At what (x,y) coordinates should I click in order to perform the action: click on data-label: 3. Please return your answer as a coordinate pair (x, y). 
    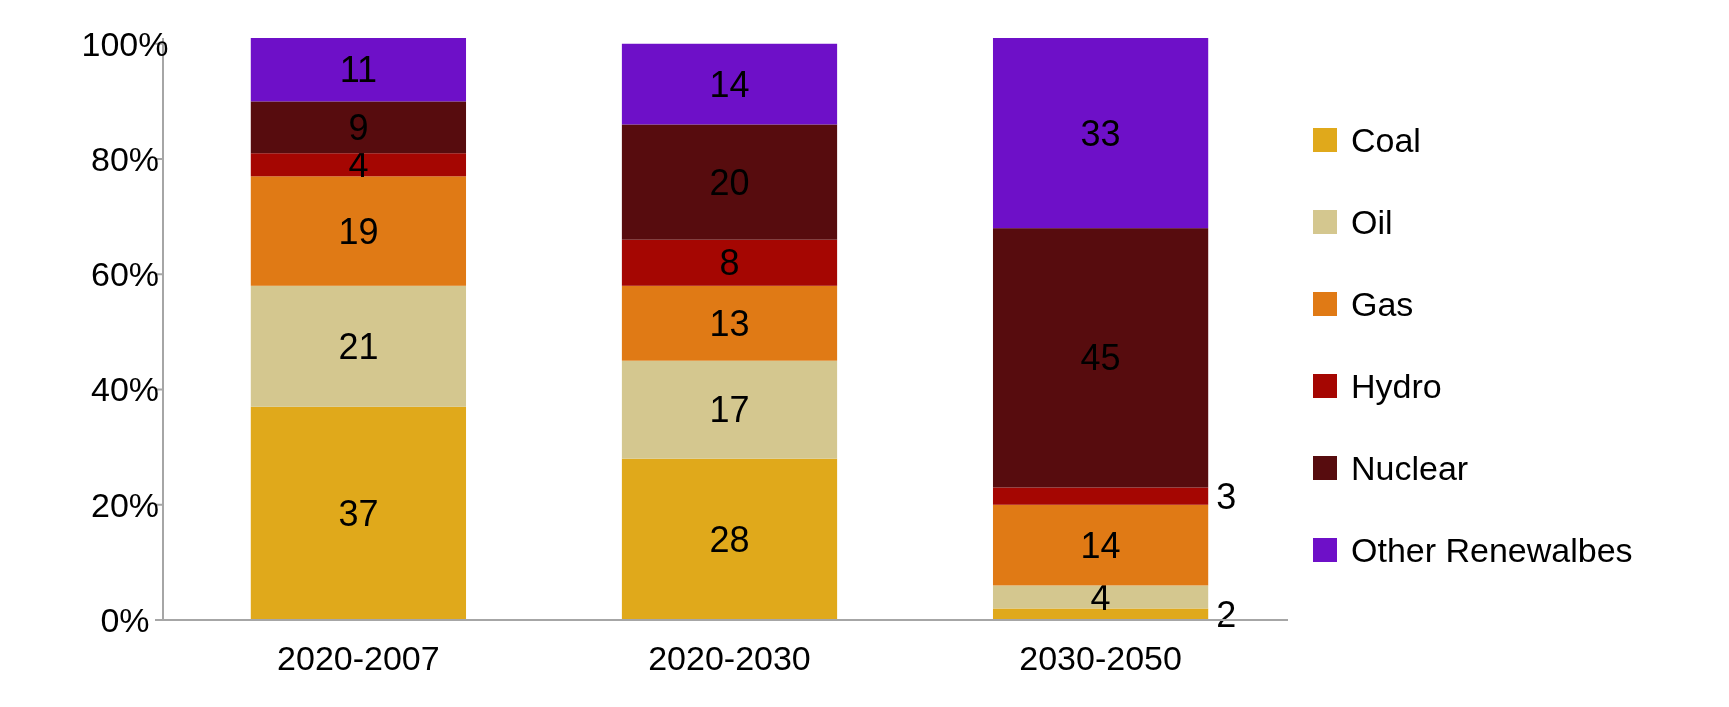
    Looking at the image, I should click on (1226, 496).